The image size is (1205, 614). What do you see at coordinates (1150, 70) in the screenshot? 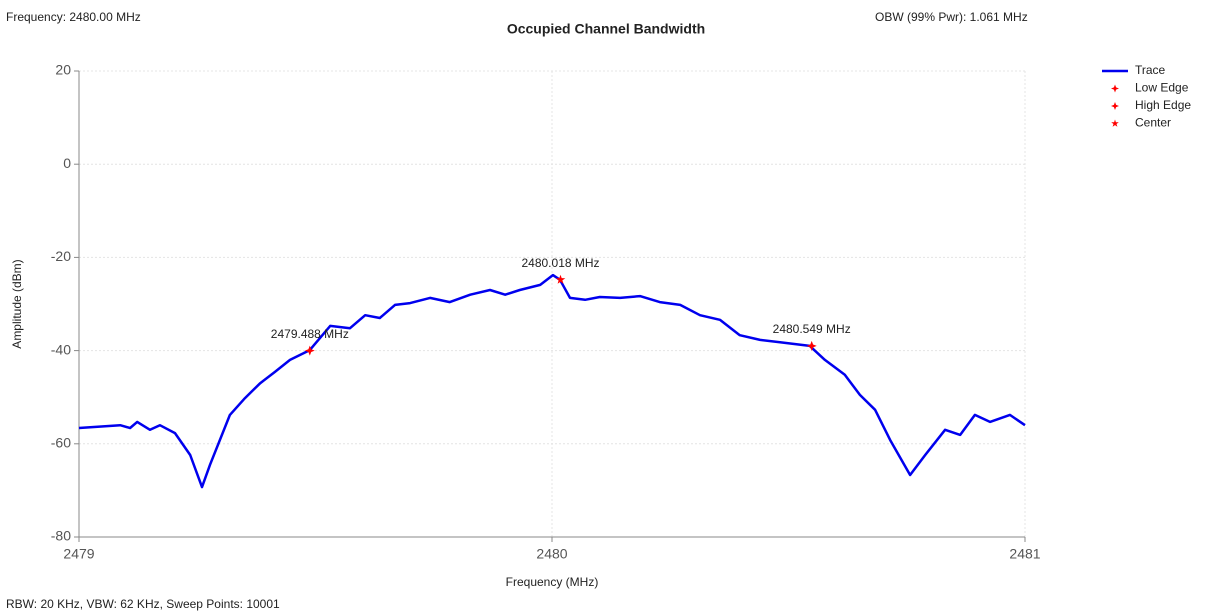
I see `legend-label: Trace` at bounding box center [1150, 70].